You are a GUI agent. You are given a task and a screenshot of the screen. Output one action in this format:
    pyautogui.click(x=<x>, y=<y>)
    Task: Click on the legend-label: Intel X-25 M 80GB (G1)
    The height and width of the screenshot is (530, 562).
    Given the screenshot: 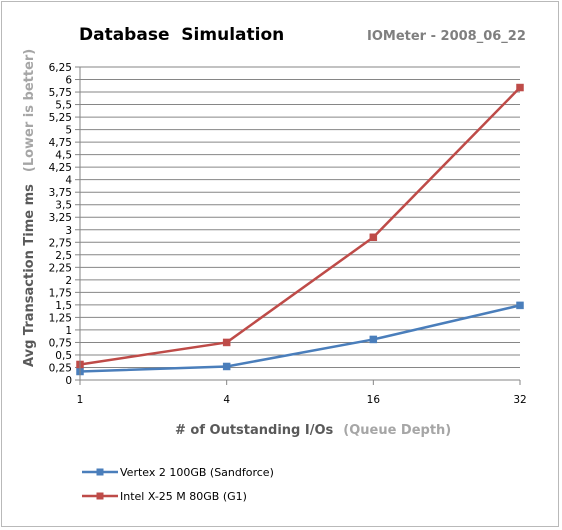 What is the action you would take?
    pyautogui.click(x=183, y=496)
    